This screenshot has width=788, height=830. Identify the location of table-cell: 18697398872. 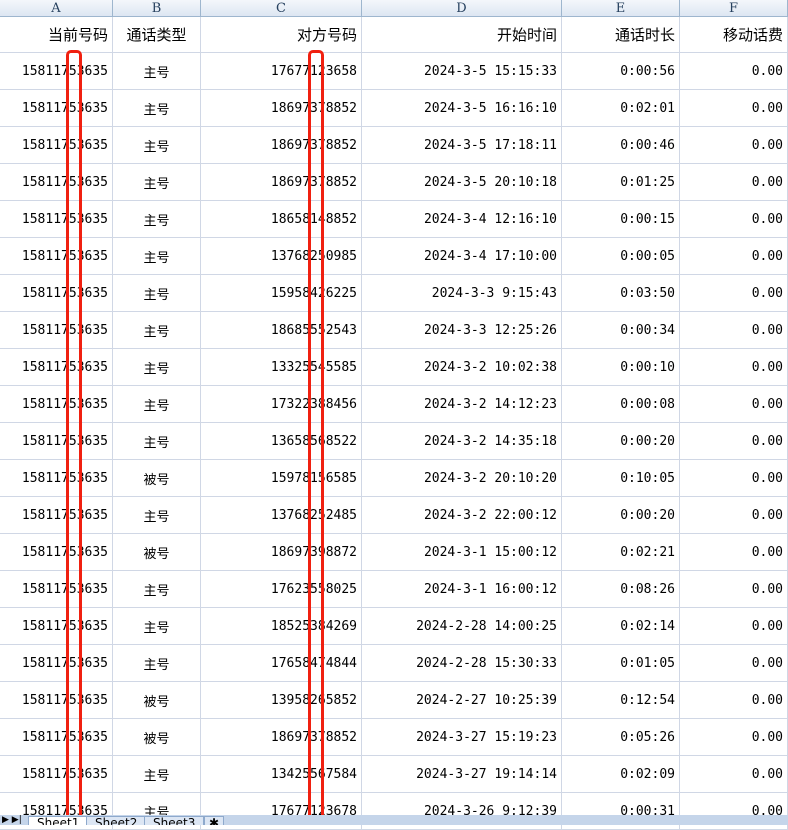
(281, 552).